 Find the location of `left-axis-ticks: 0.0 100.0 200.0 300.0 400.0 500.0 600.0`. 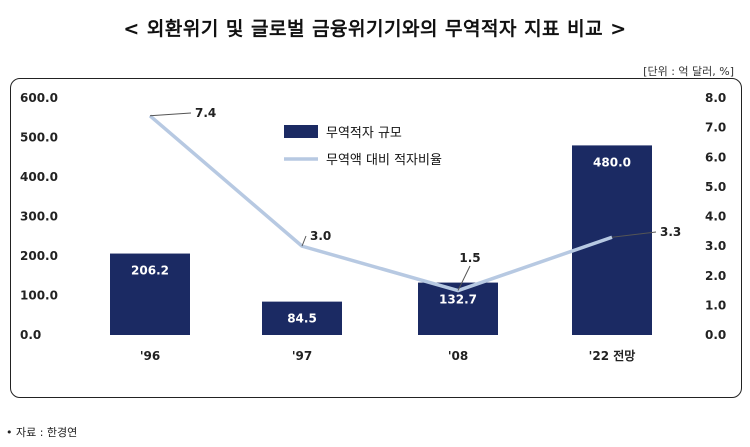

left-axis-ticks: 0.0 100.0 200.0 300.0 400.0 500.0 600.0 is located at coordinates (39, 216).